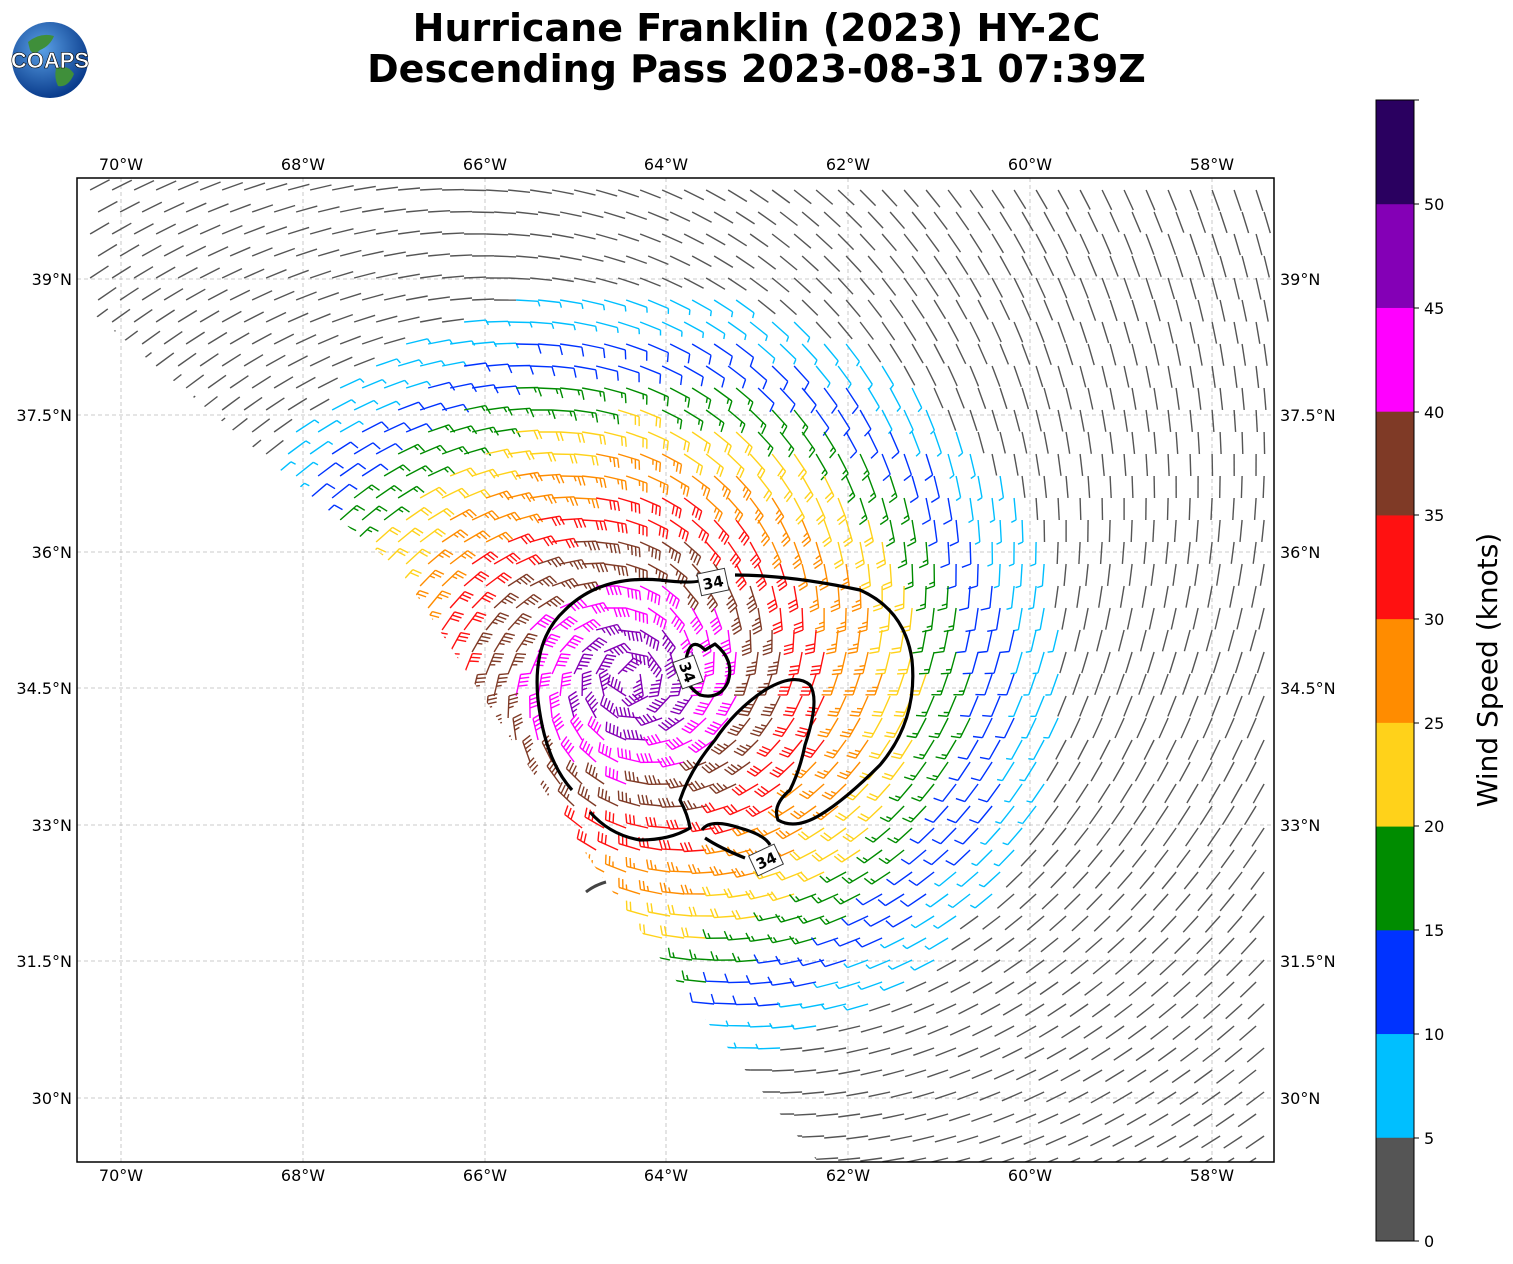 Image resolution: width=1513 pixels, height=1264 pixels. I want to click on lat-tick-left: 30°N, so click(52, 1098).